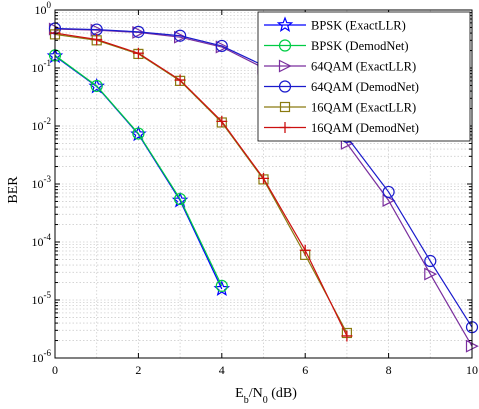  I want to click on legend-item: 64QAM (ExactLLR), so click(340, 67).